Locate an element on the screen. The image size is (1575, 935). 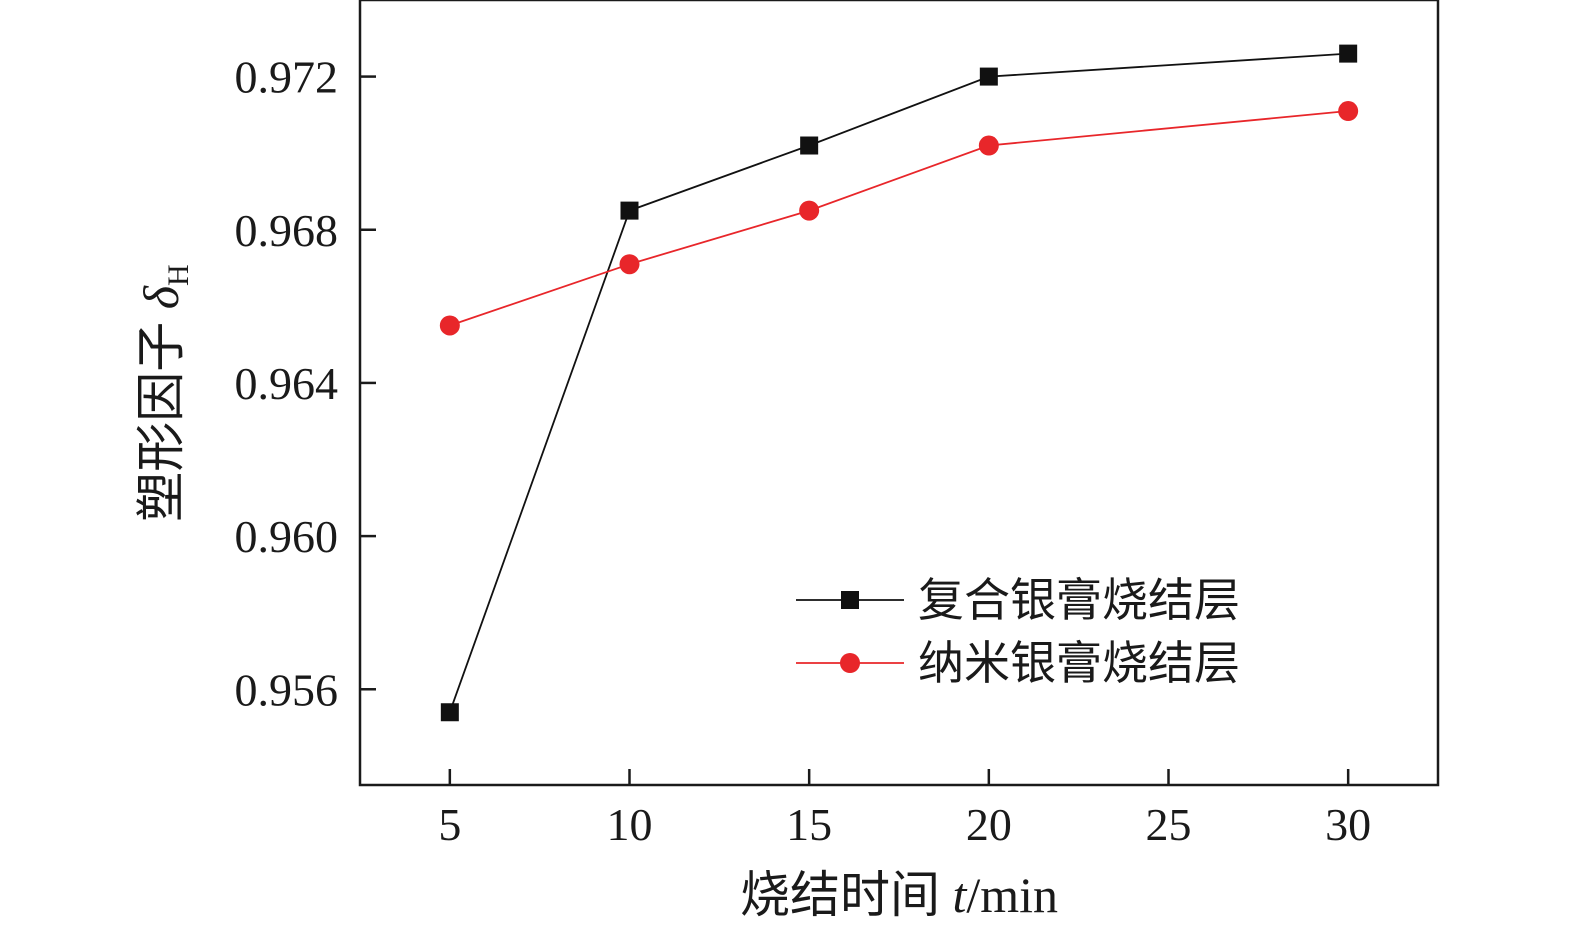
legend-label: 复合银膏烧结层 is located at coordinates (1079, 600).